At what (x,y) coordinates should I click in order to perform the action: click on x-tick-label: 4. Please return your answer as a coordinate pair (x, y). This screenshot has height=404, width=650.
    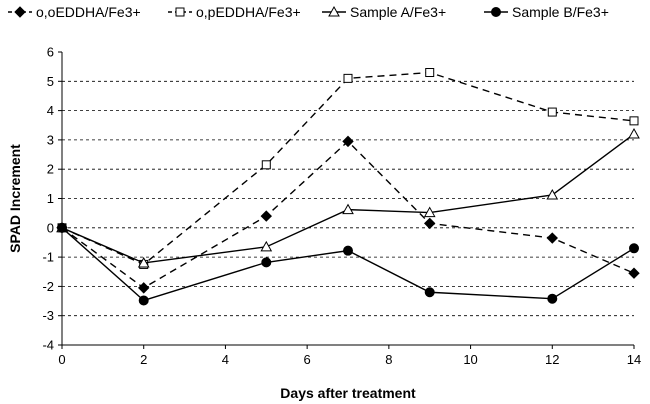
    Looking at the image, I should click on (225, 359).